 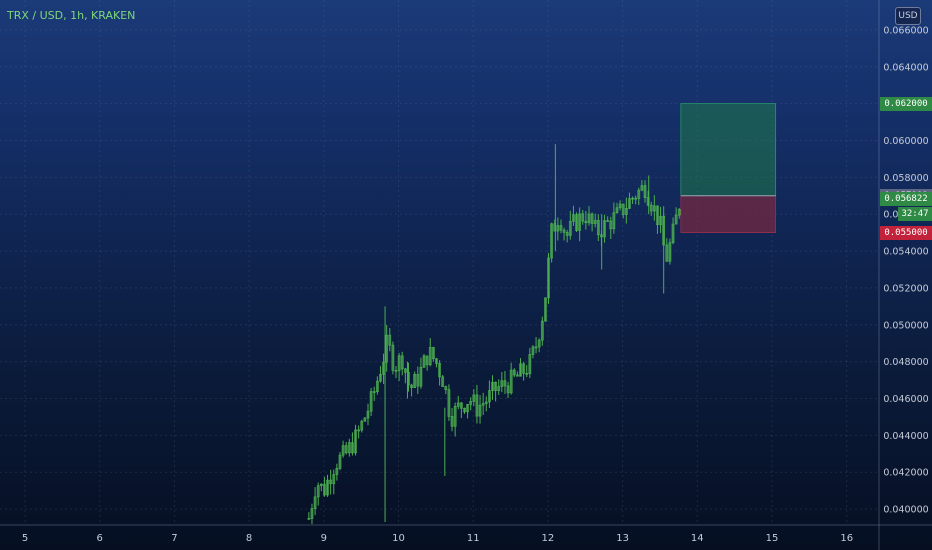 What do you see at coordinates (473, 538) in the screenshot?
I see `x-tick-label: 11` at bounding box center [473, 538].